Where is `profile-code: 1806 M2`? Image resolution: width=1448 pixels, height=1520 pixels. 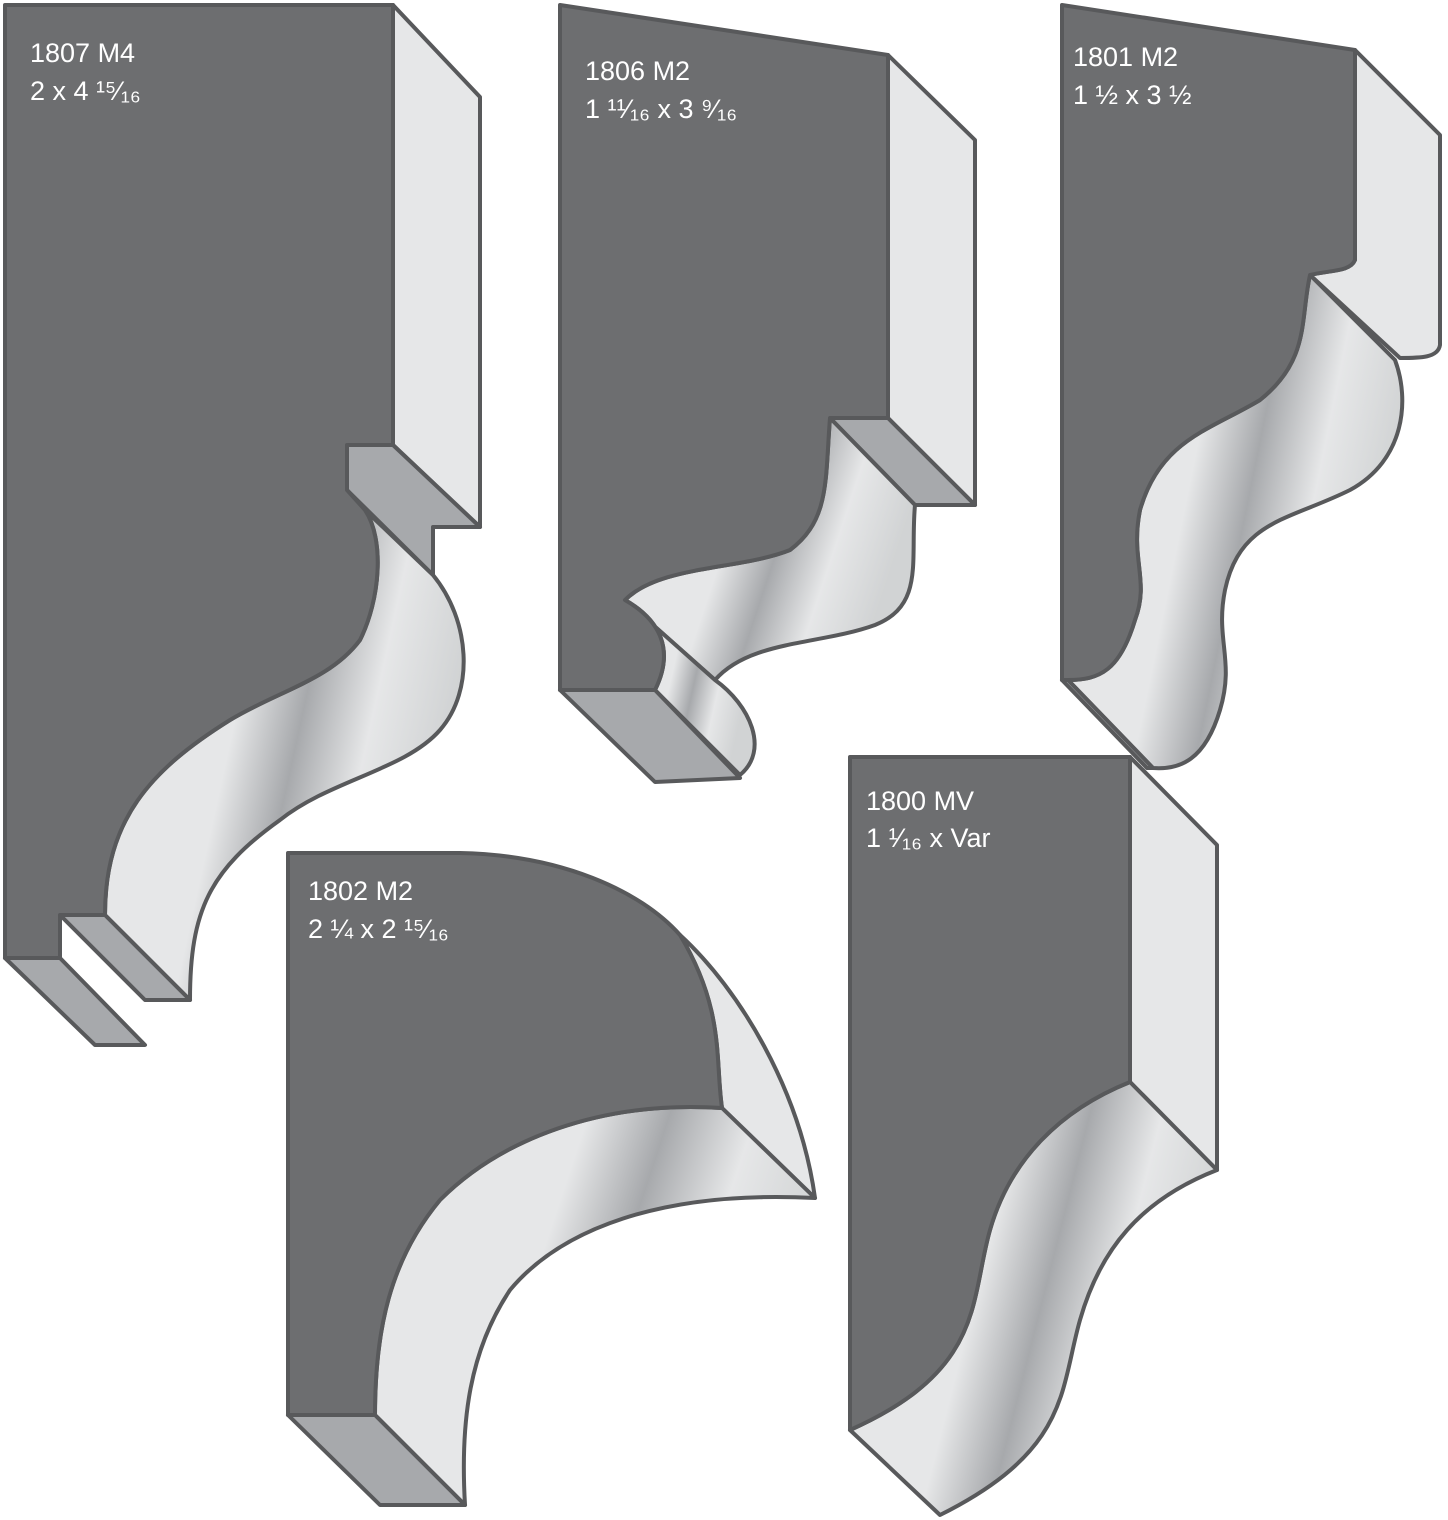 profile-code: 1806 M2 is located at coordinates (637, 71).